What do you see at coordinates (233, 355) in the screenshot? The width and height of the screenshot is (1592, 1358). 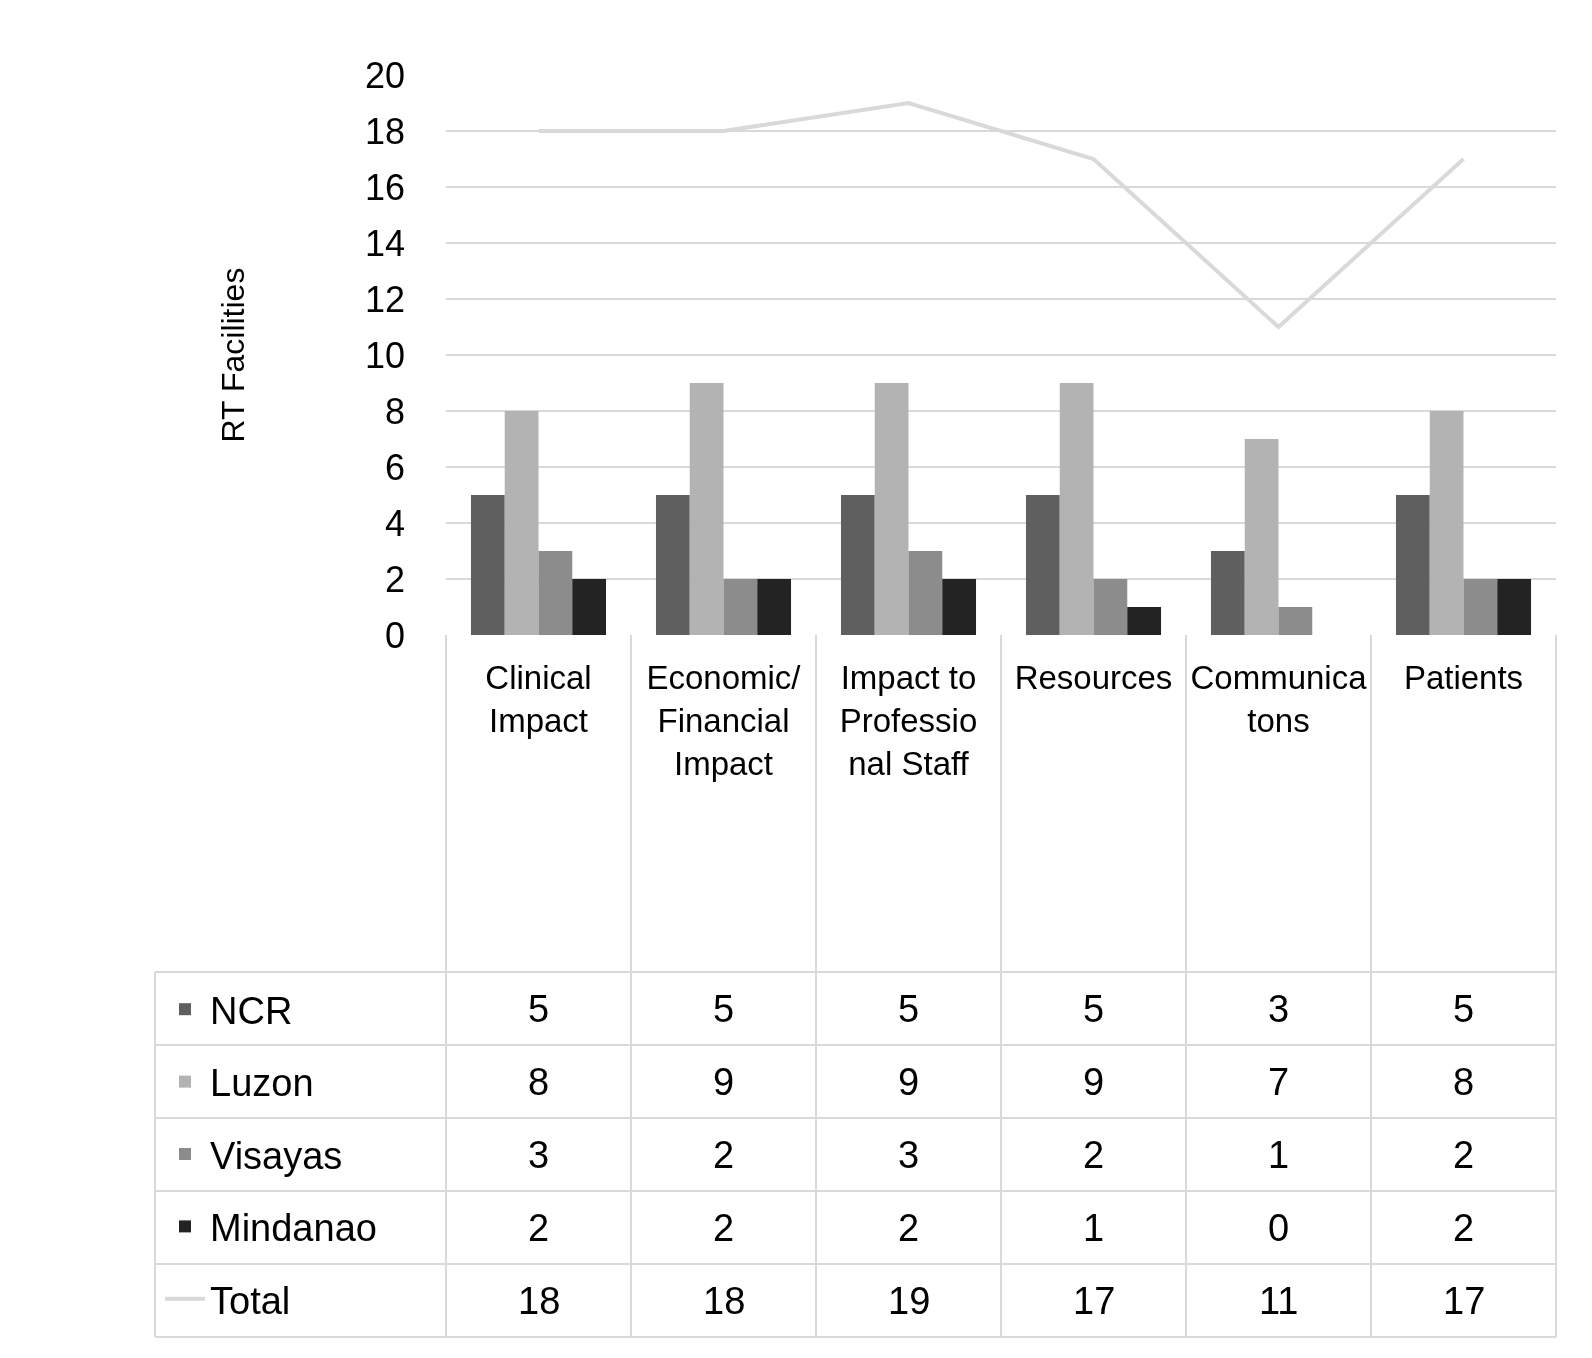 I see `y-axis-title: RT Facilities` at bounding box center [233, 355].